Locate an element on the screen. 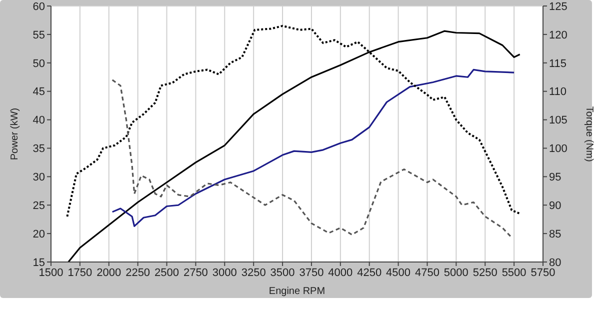 The height and width of the screenshot is (331, 600). y-tick-label: 60 is located at coordinates (38, 6).